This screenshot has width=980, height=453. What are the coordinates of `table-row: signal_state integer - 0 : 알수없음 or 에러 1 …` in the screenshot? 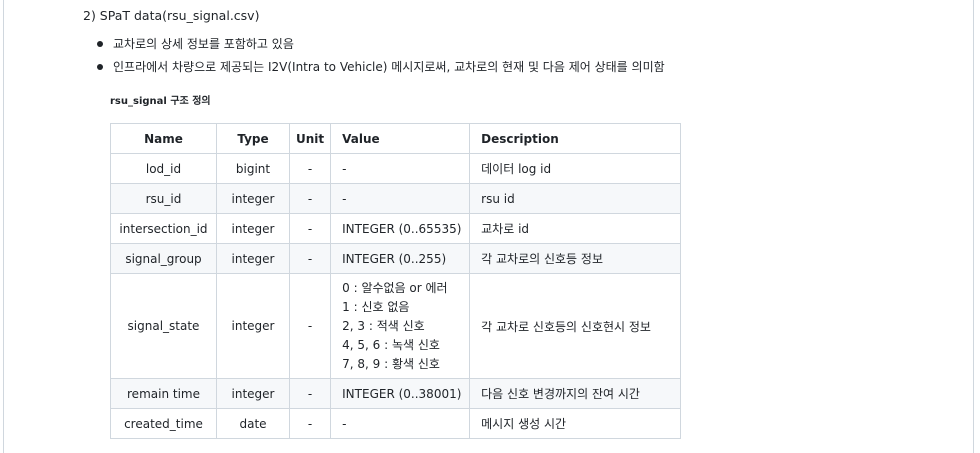 It's located at (396, 326).